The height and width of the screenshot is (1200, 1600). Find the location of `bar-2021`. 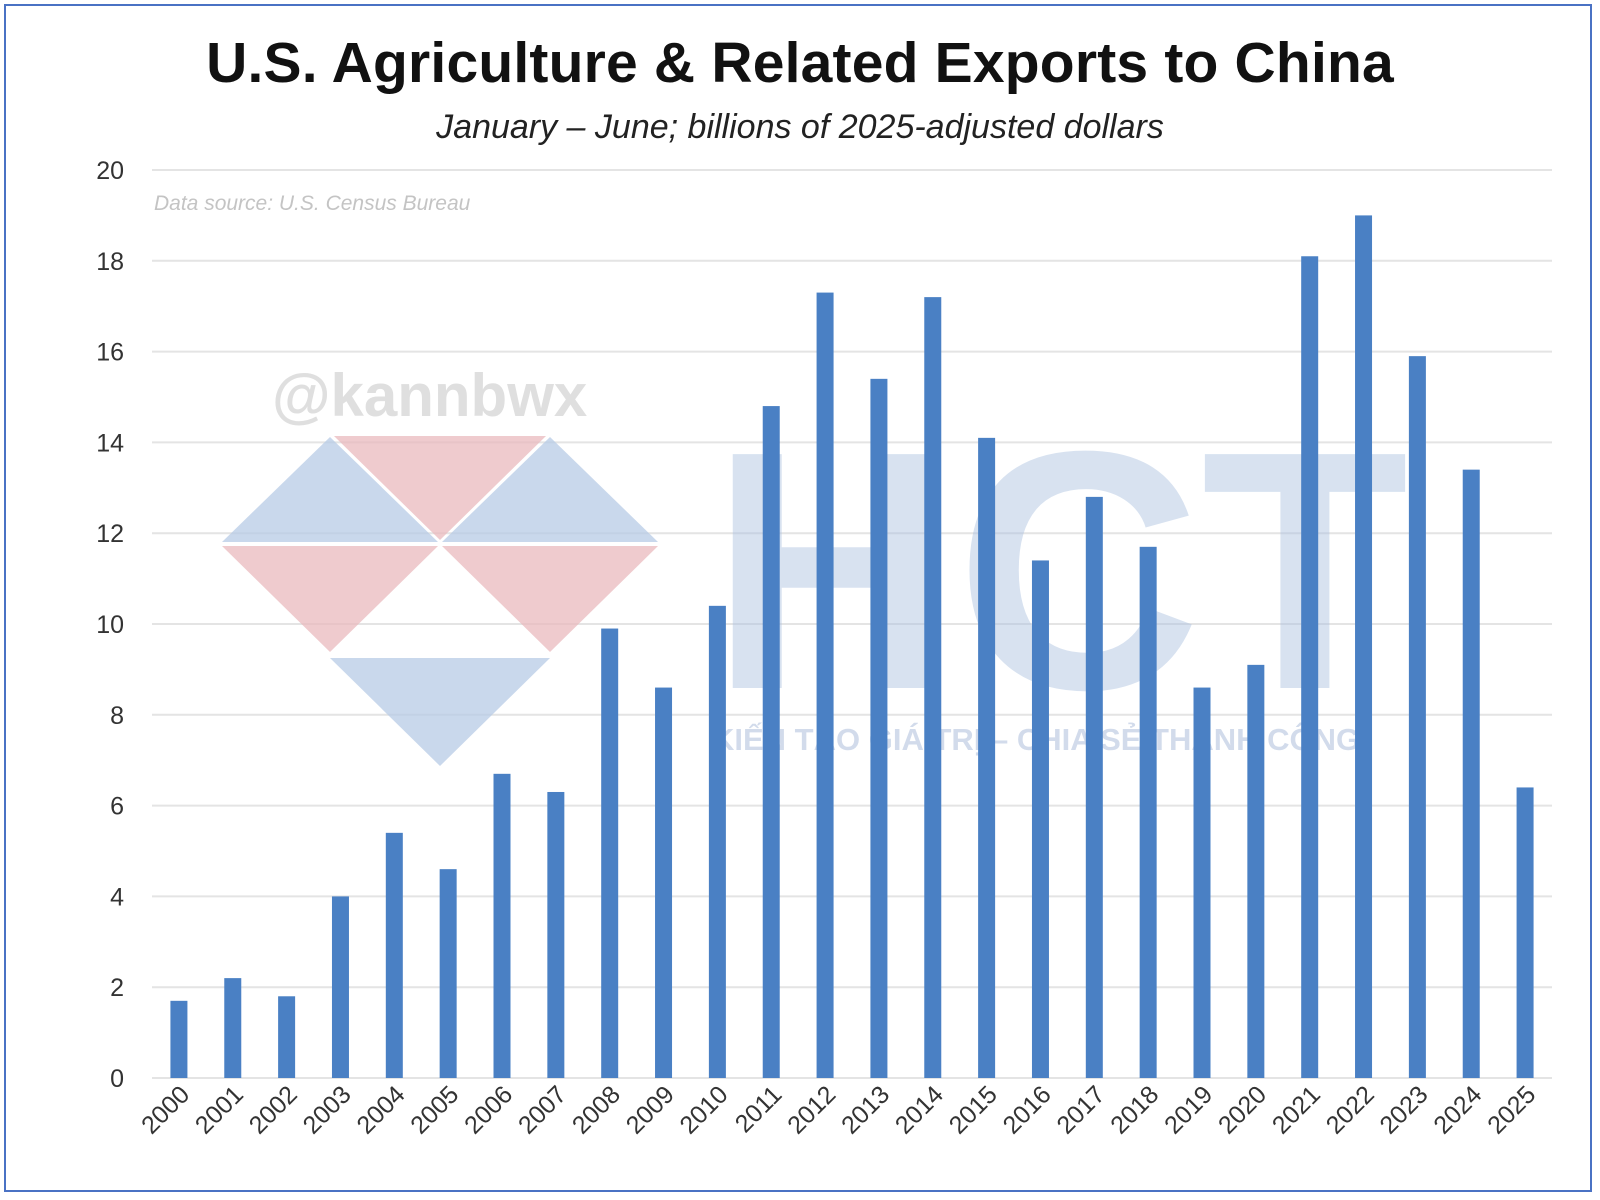

bar-2021 is located at coordinates (1310, 667).